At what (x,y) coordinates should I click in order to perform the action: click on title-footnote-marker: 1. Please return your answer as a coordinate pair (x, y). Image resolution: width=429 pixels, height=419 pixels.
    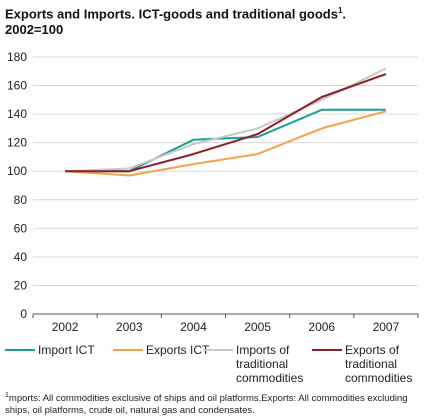
    Looking at the image, I should click on (340, 10).